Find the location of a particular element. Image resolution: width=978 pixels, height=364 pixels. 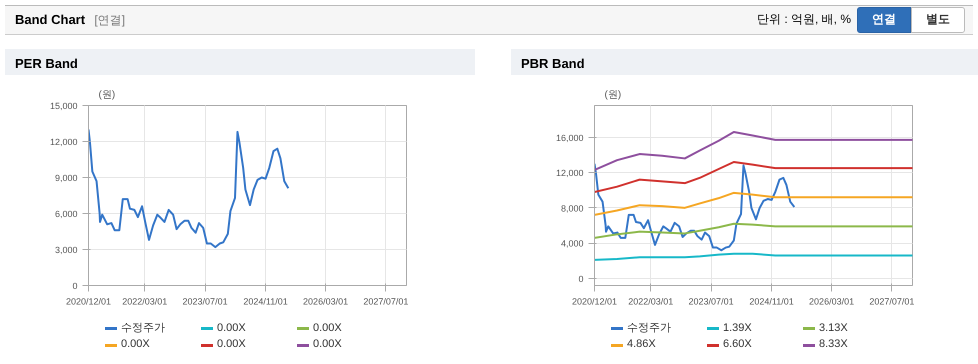

y-tick-label: 6,000 is located at coordinates (66, 214).